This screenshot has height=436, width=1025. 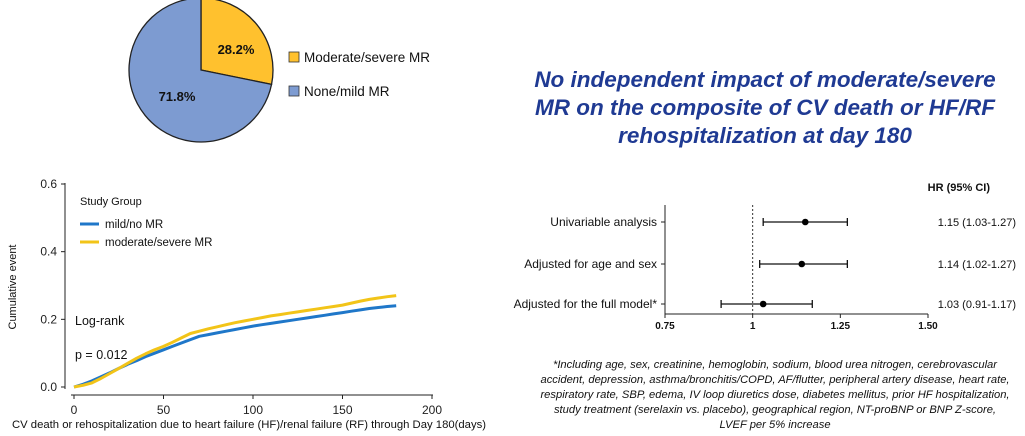 I want to click on hr-value-label: 1.15 (1.03-1.27), so click(x=977, y=223).